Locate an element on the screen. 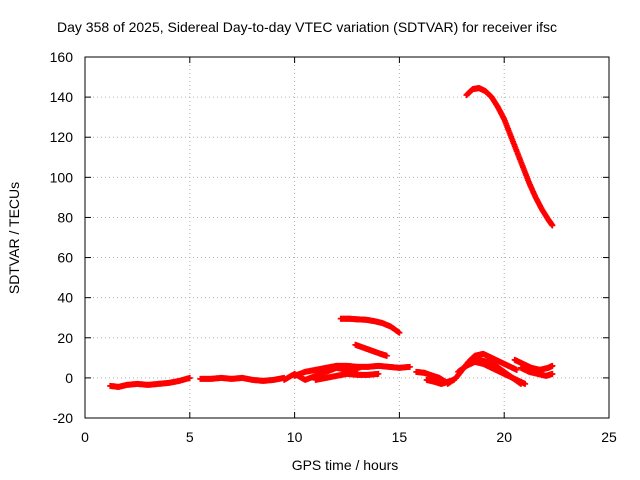 This screenshot has height=480, width=640. y-tick-label: 60 is located at coordinates (65, 258).